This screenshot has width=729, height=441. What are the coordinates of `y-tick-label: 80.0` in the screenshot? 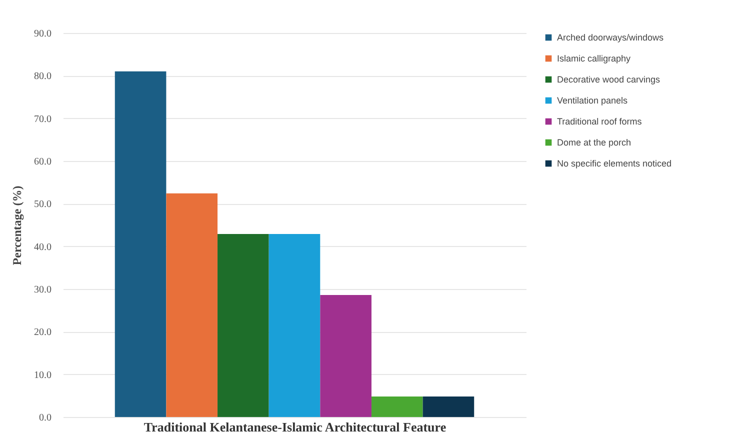 It's located at (43, 76).